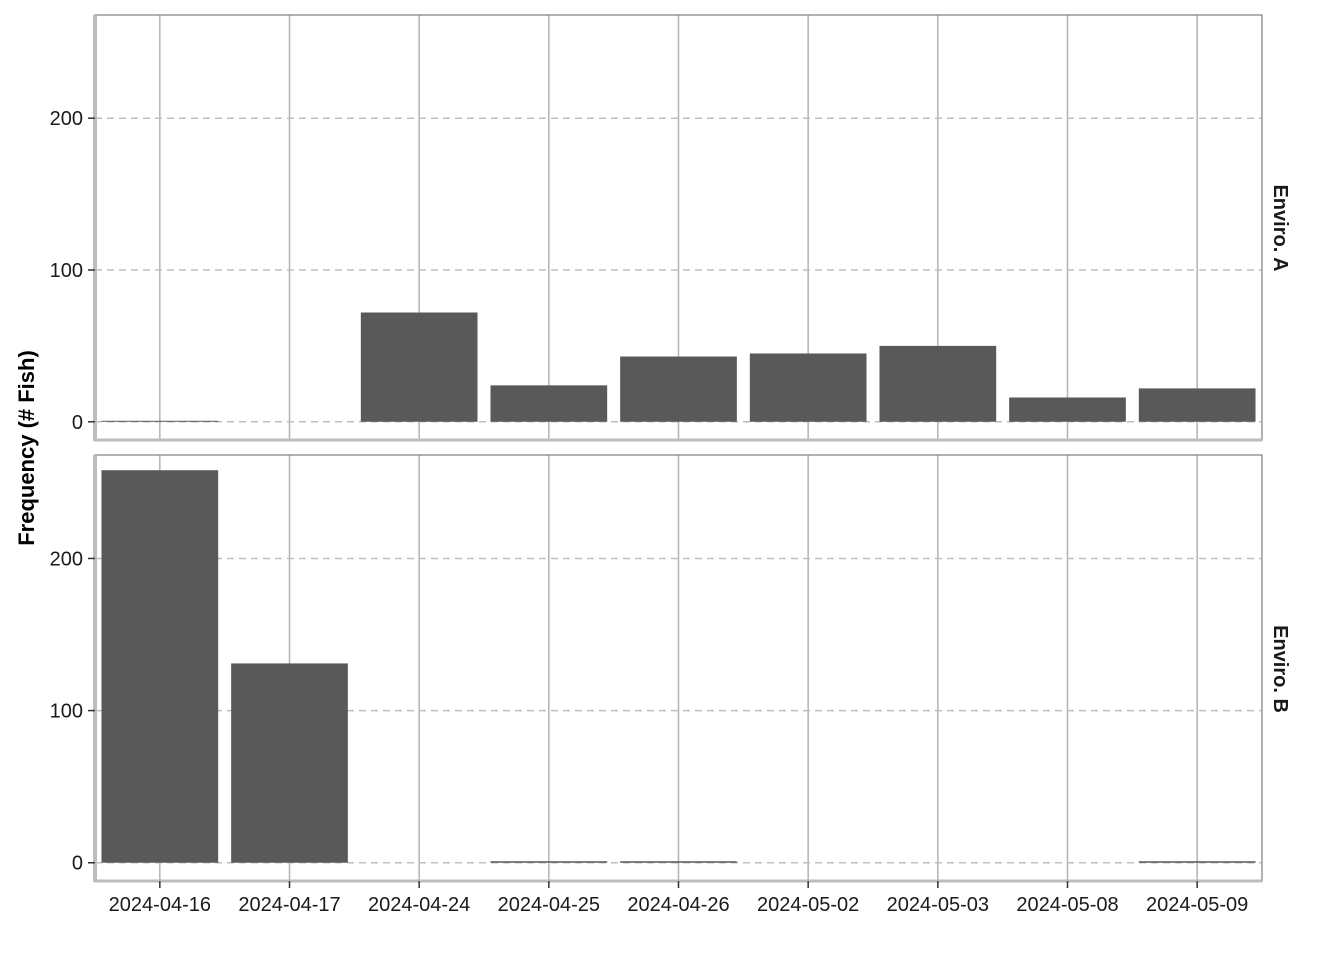 This screenshot has width=1344, height=960. What do you see at coordinates (549, 905) in the screenshot?
I see `x-tick-label: 2024-04-25` at bounding box center [549, 905].